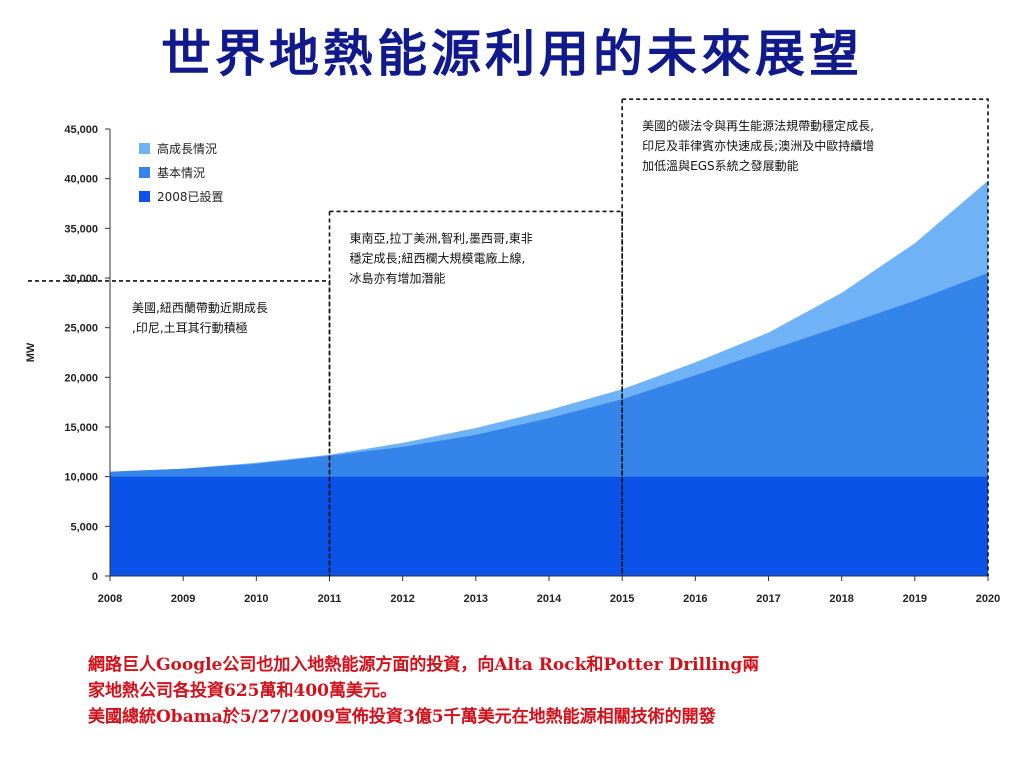 The width and height of the screenshot is (1024, 768). What do you see at coordinates (181, 172) in the screenshot?
I see `legend-label-2: 基本情況` at bounding box center [181, 172].